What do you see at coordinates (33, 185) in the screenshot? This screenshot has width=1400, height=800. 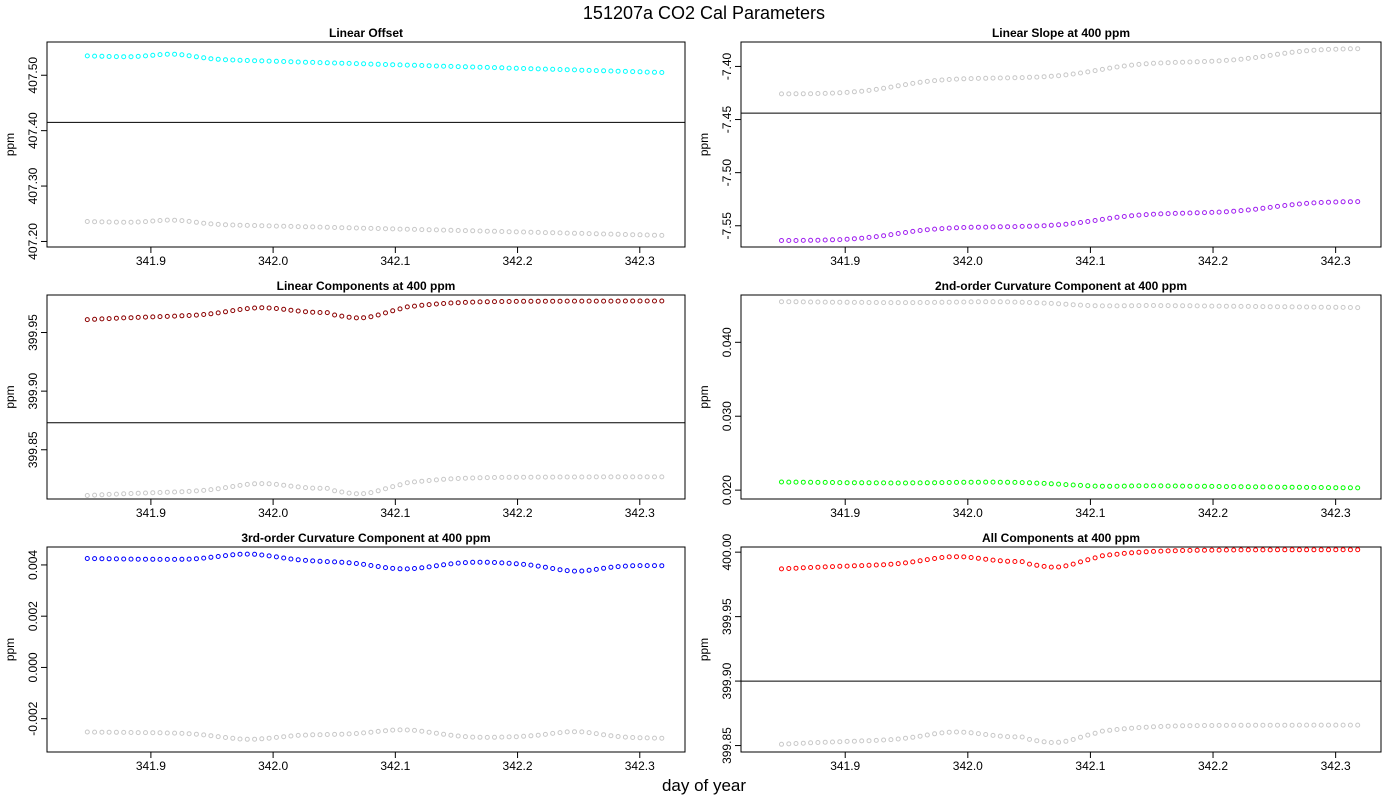 I see `y-tick-label: 407.30` at bounding box center [33, 185].